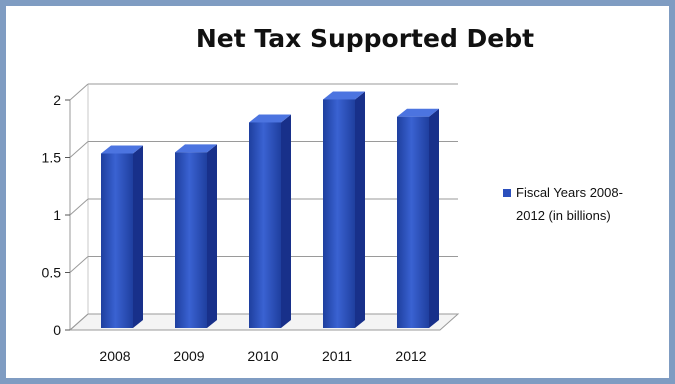 The image size is (675, 384). I want to click on bar-2011, so click(344, 209).